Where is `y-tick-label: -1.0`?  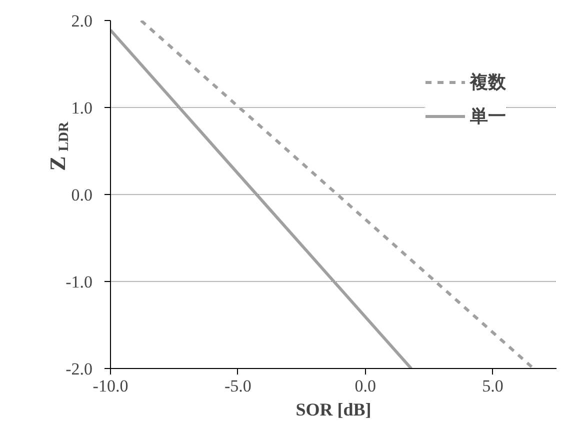
y-tick-label: -1.0 is located at coordinates (79, 282).